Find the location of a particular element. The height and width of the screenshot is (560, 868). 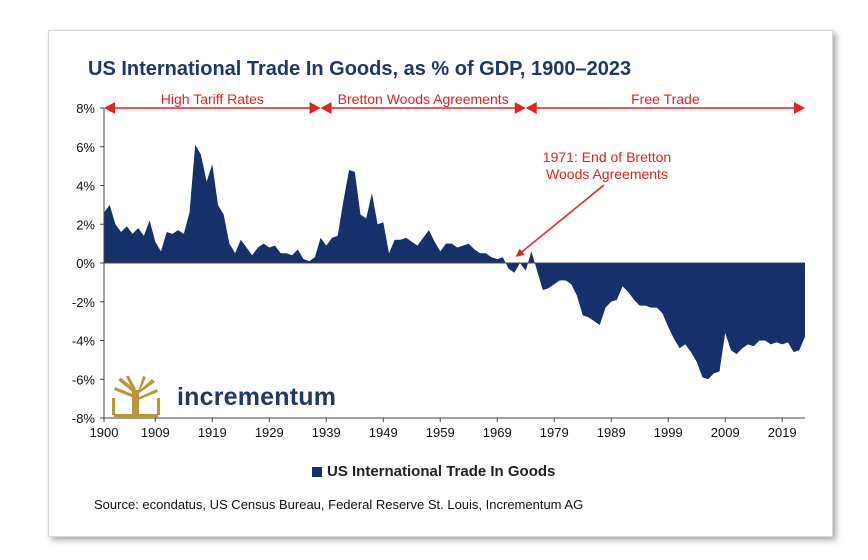

x-tick-label: 1999 is located at coordinates (668, 432).